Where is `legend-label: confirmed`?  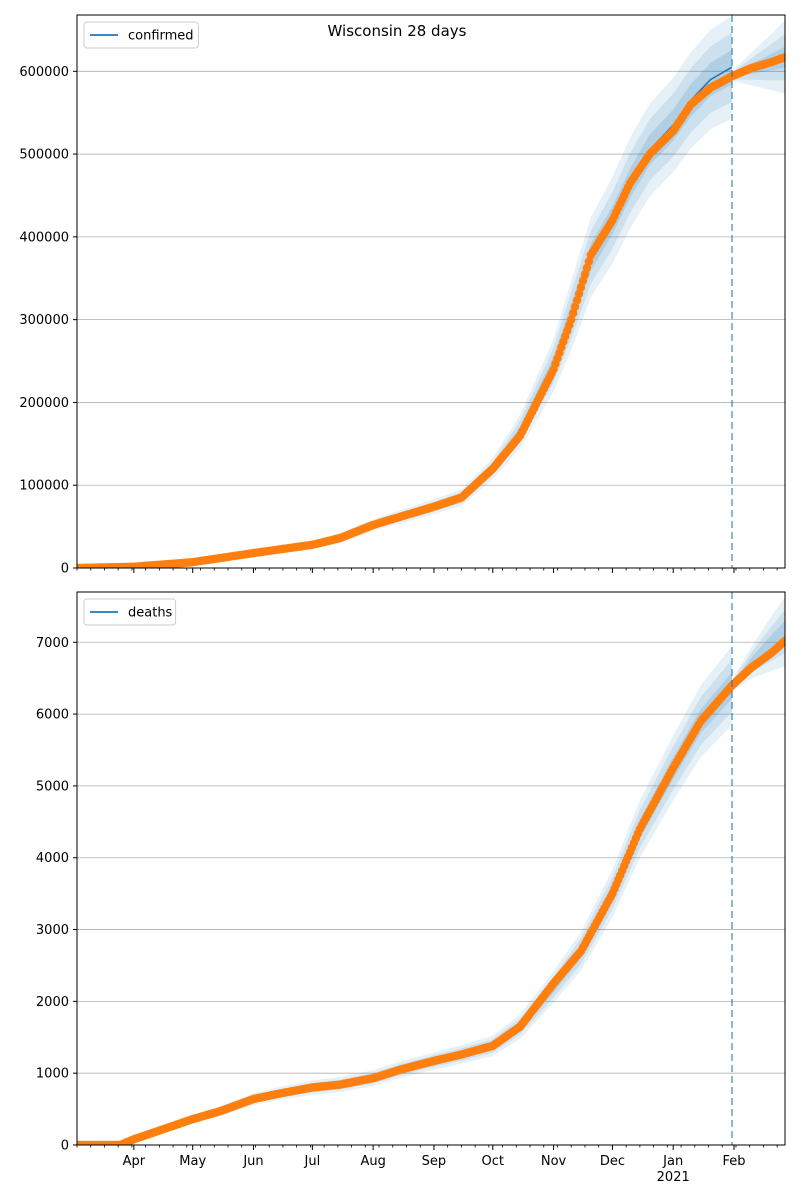
legend-label: confirmed is located at coordinates (161, 36).